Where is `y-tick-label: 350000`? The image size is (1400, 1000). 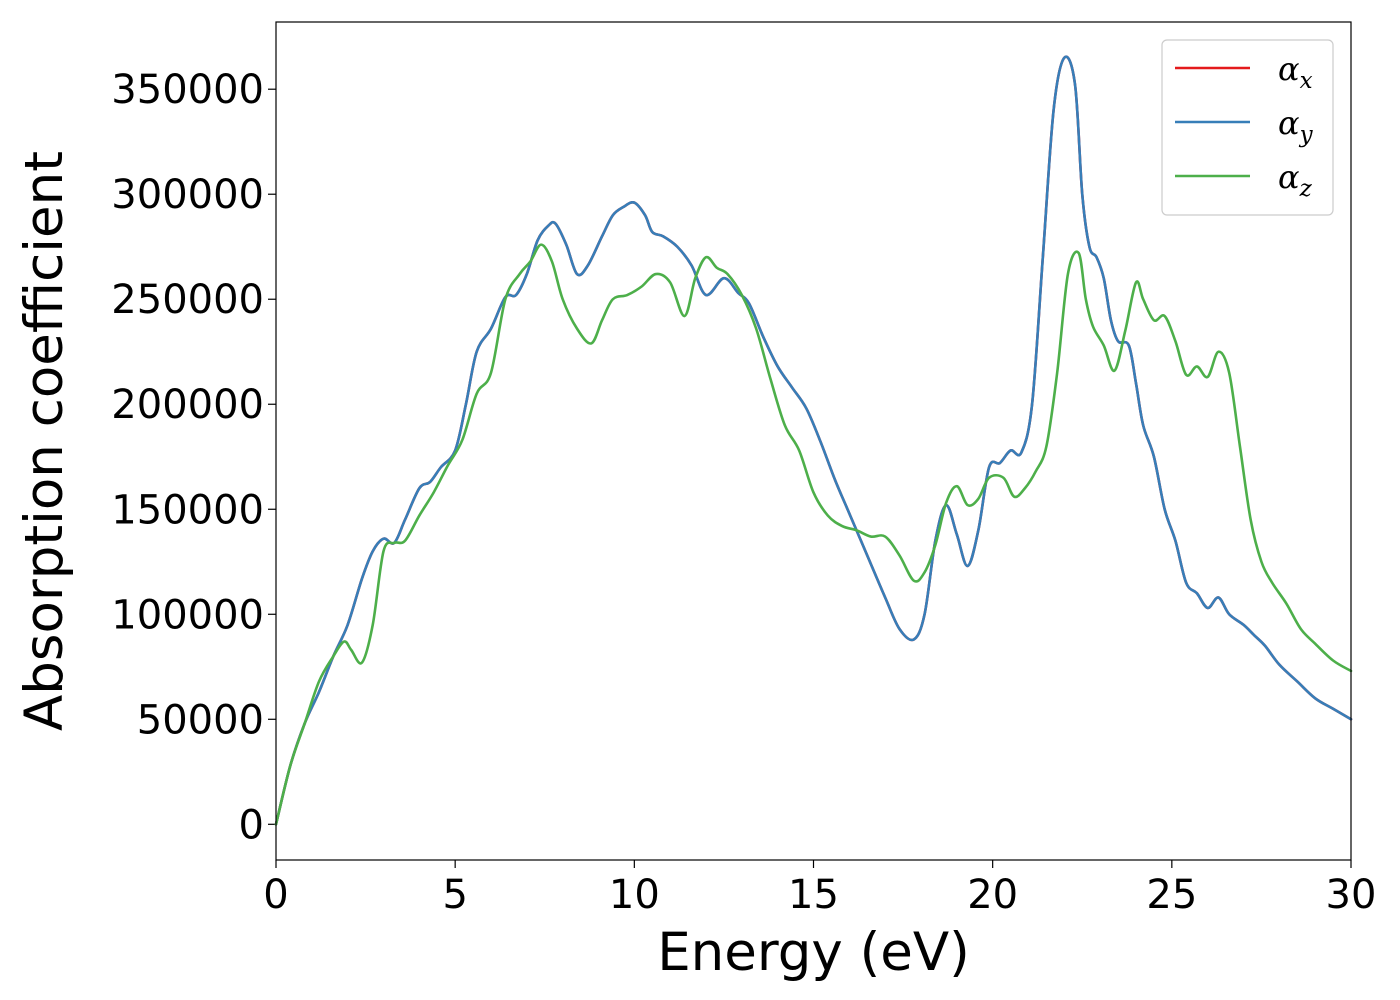 y-tick-label: 350000 is located at coordinates (187, 90).